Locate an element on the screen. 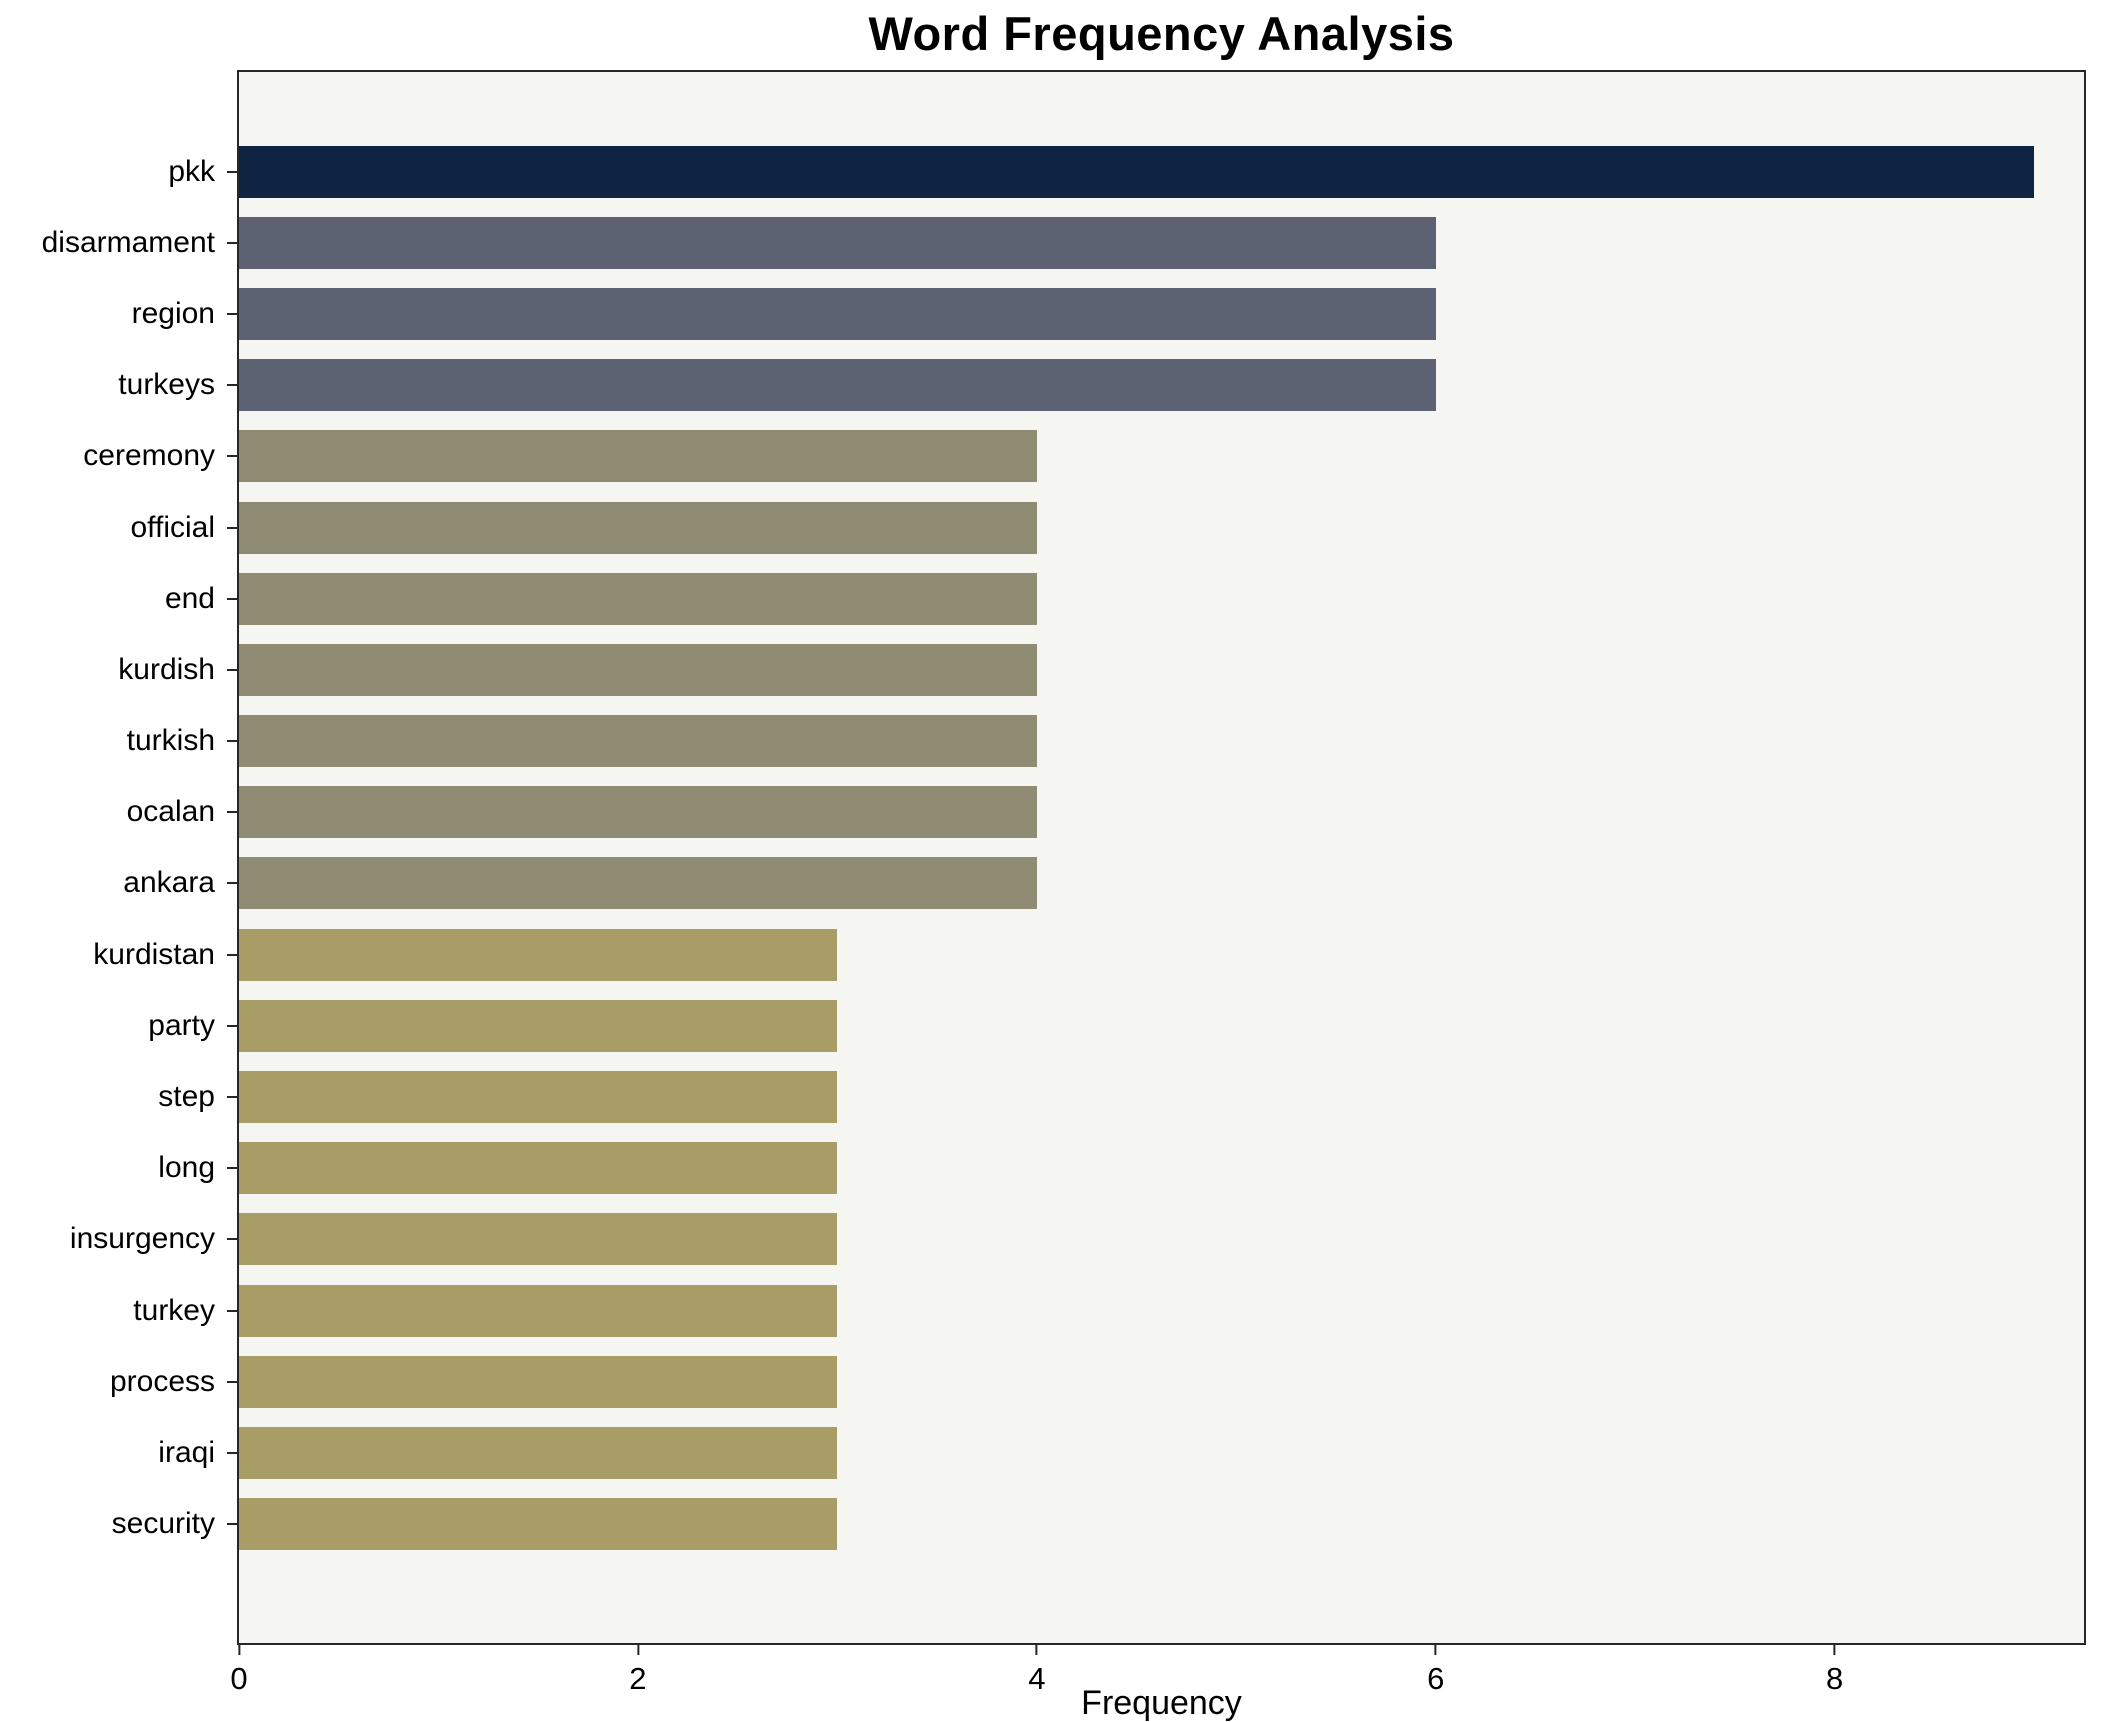  x-tick-label: 6 is located at coordinates (1436, 1678).